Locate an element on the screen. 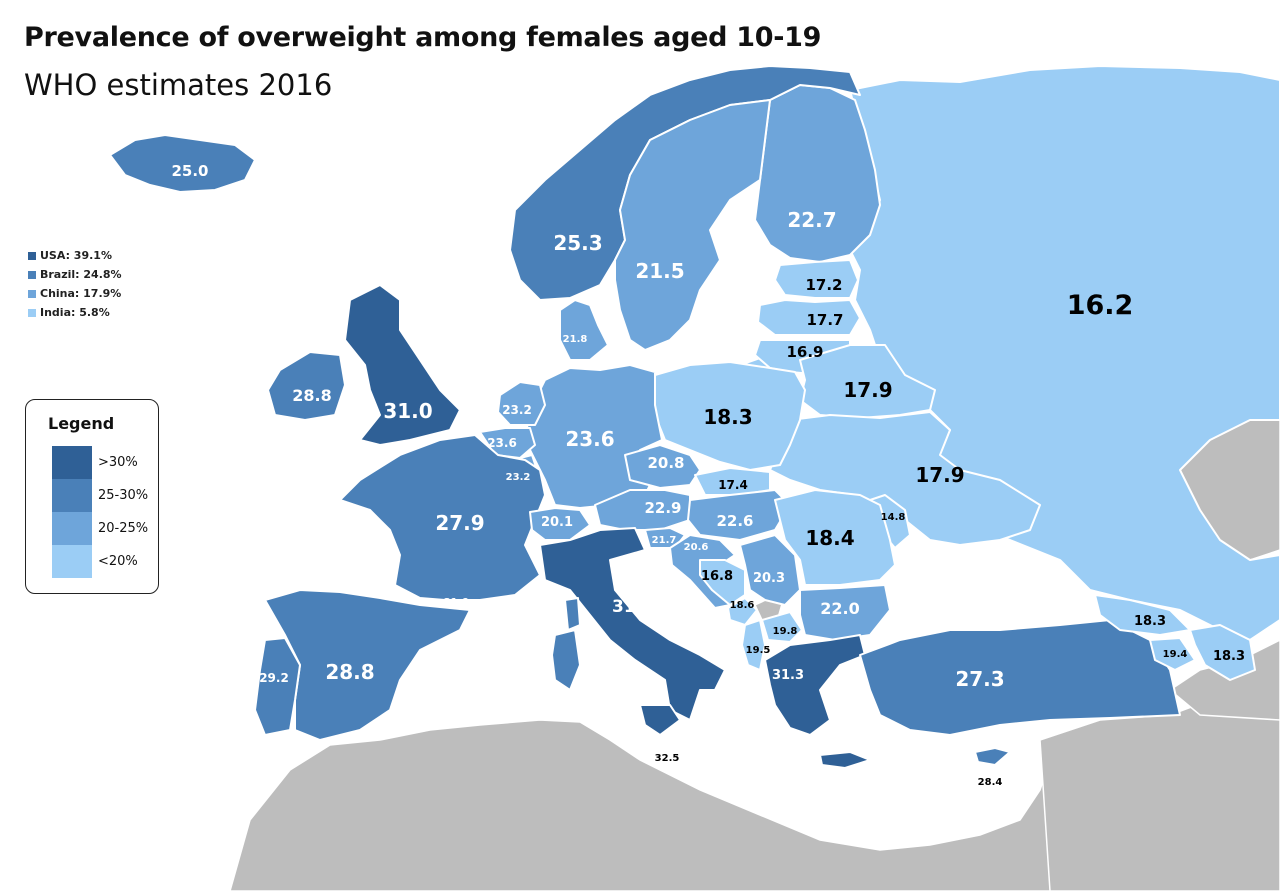  montenegro-shape is located at coordinates (742, 611).